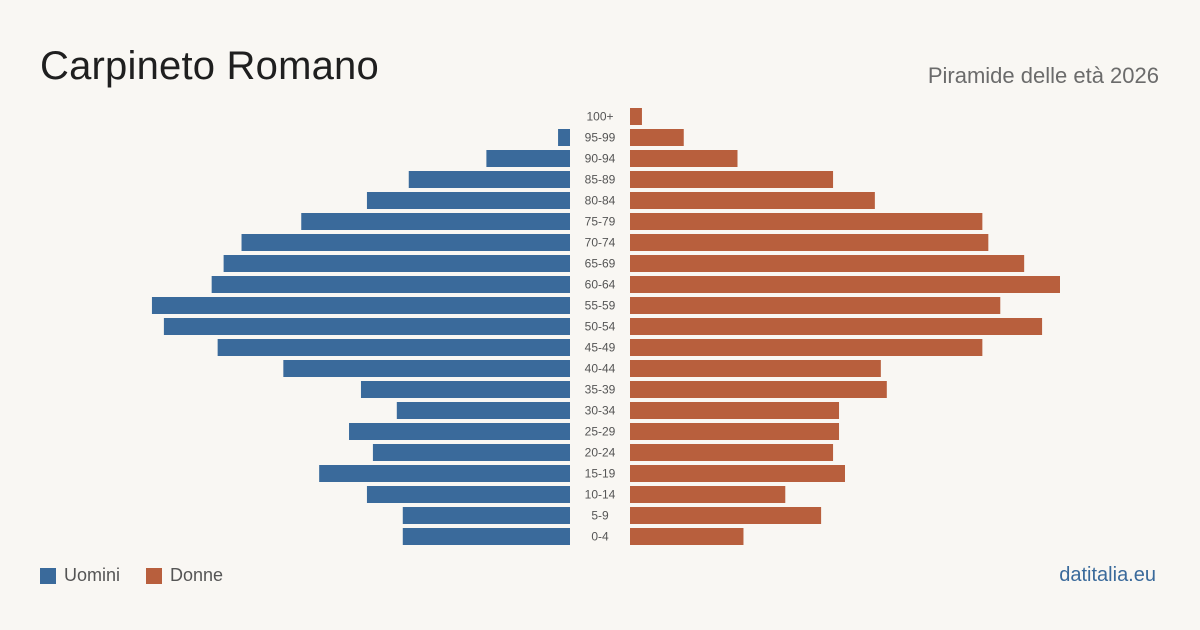 The width and height of the screenshot is (1200, 630). What do you see at coordinates (154, 575) in the screenshot?
I see `legend-swatch-women` at bounding box center [154, 575].